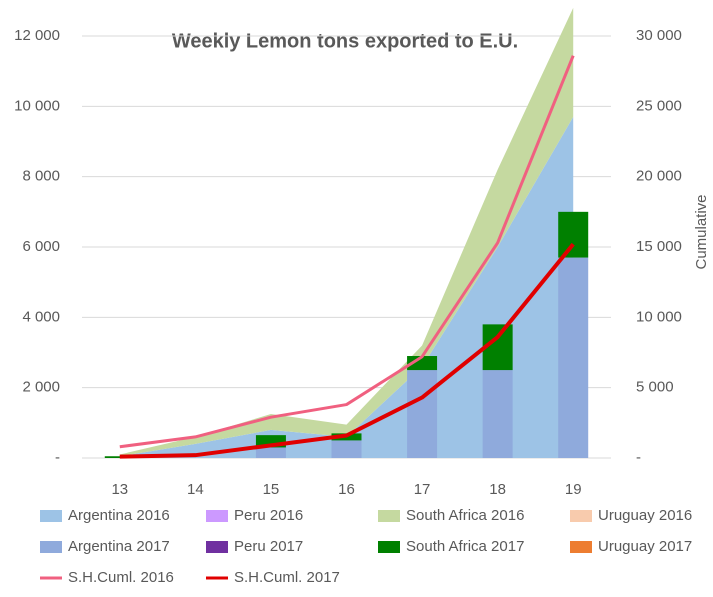 The height and width of the screenshot is (597, 713). What do you see at coordinates (645, 515) in the screenshot?
I see `legend-label: Uruguay 2016` at bounding box center [645, 515].